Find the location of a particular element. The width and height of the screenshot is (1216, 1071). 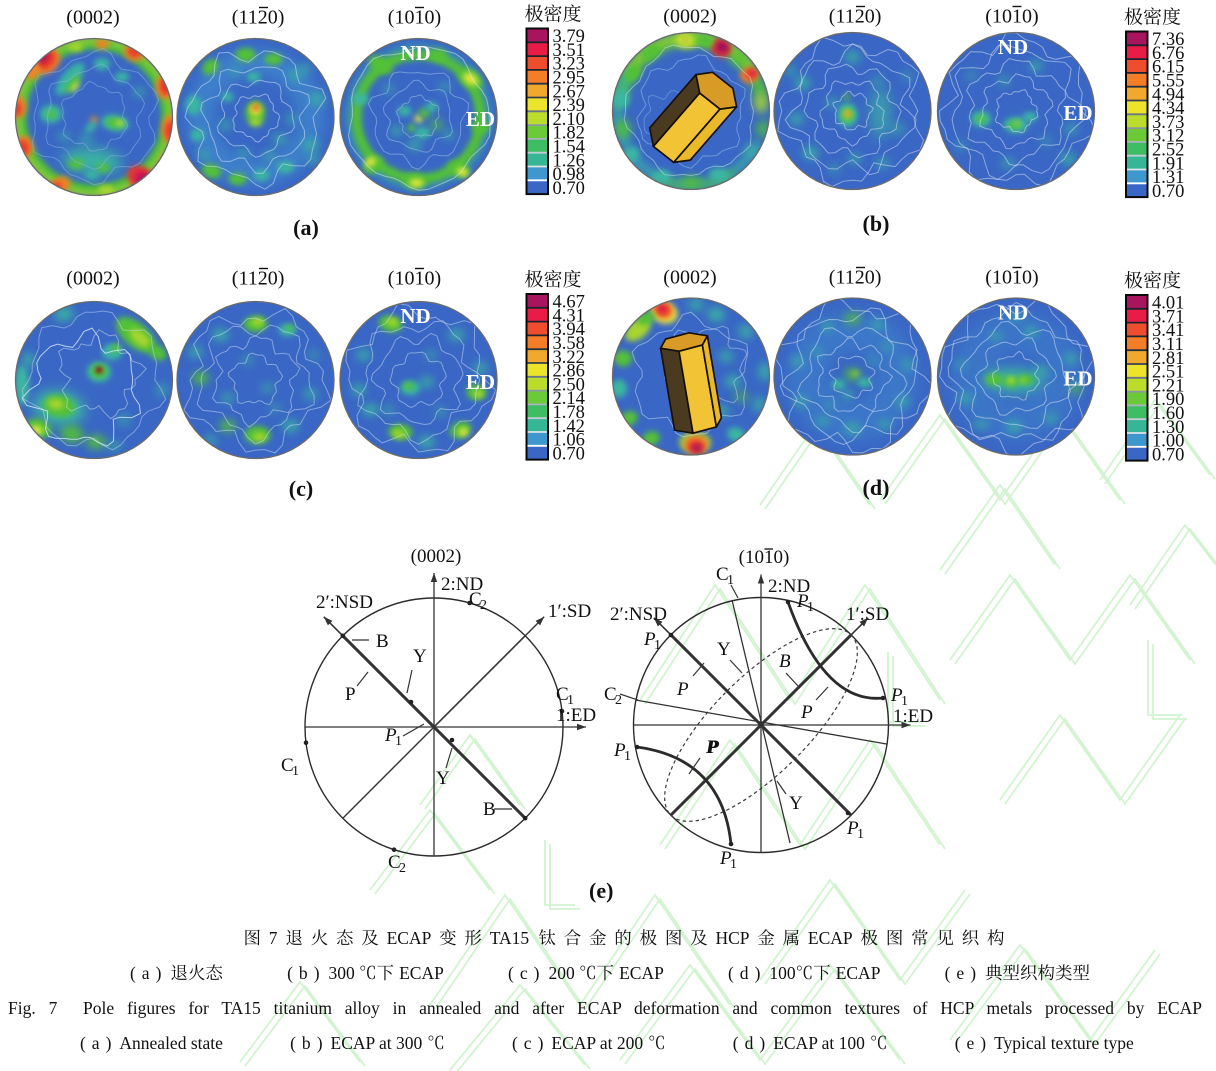

svg-text: (e) is located at coordinates (601, 890).